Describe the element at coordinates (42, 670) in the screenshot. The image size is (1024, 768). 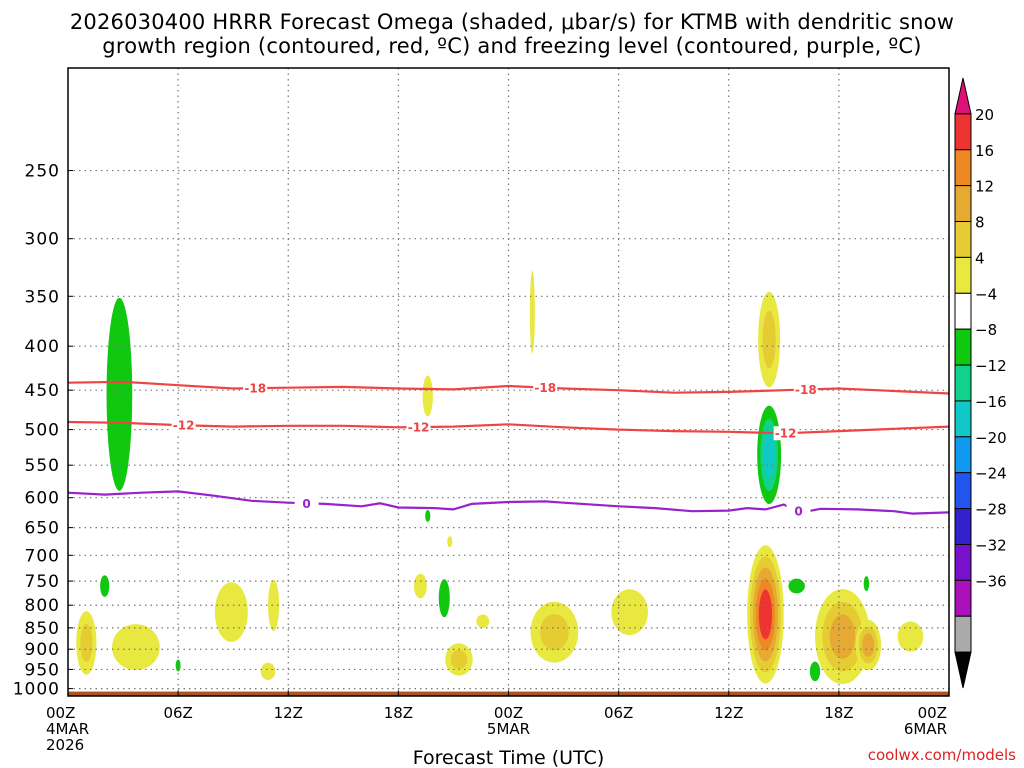
I see `y-tick-label-950: 950` at that location.